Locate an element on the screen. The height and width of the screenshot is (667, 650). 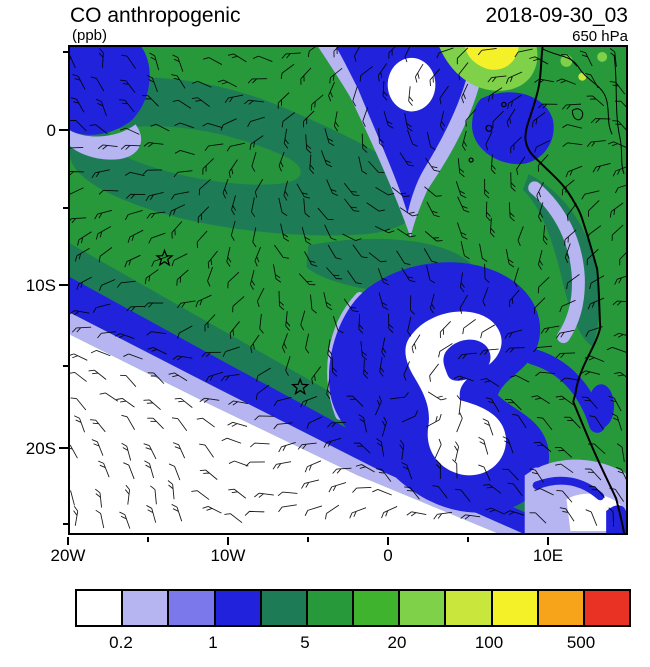
lake-outline is located at coordinates (577, 114).